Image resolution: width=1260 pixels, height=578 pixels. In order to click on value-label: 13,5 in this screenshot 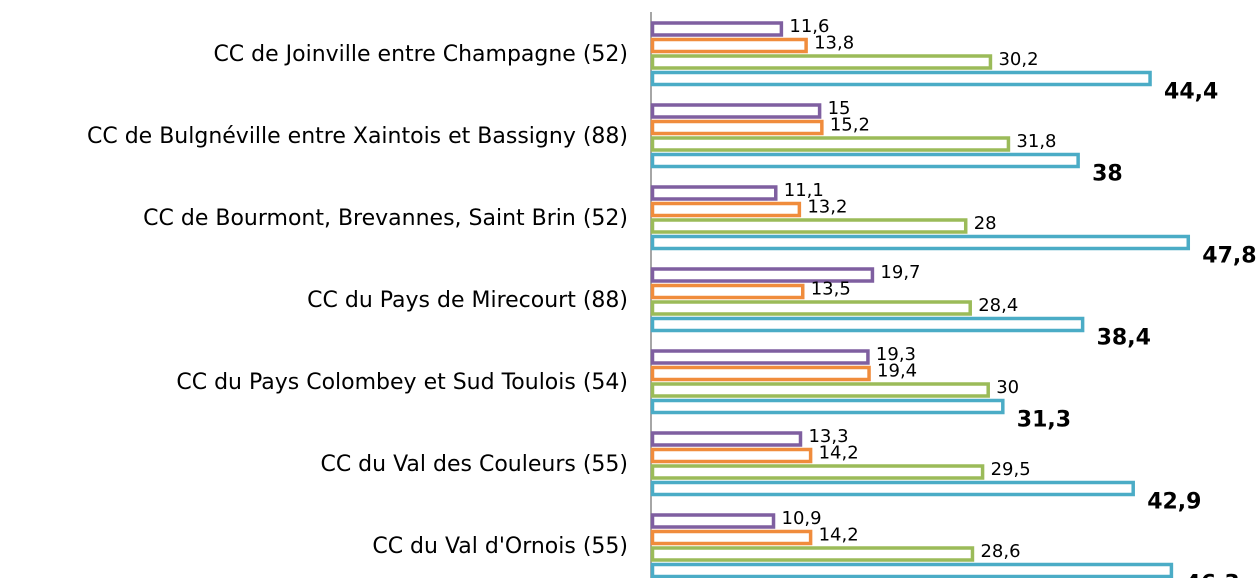, I will do `click(831, 289)`.